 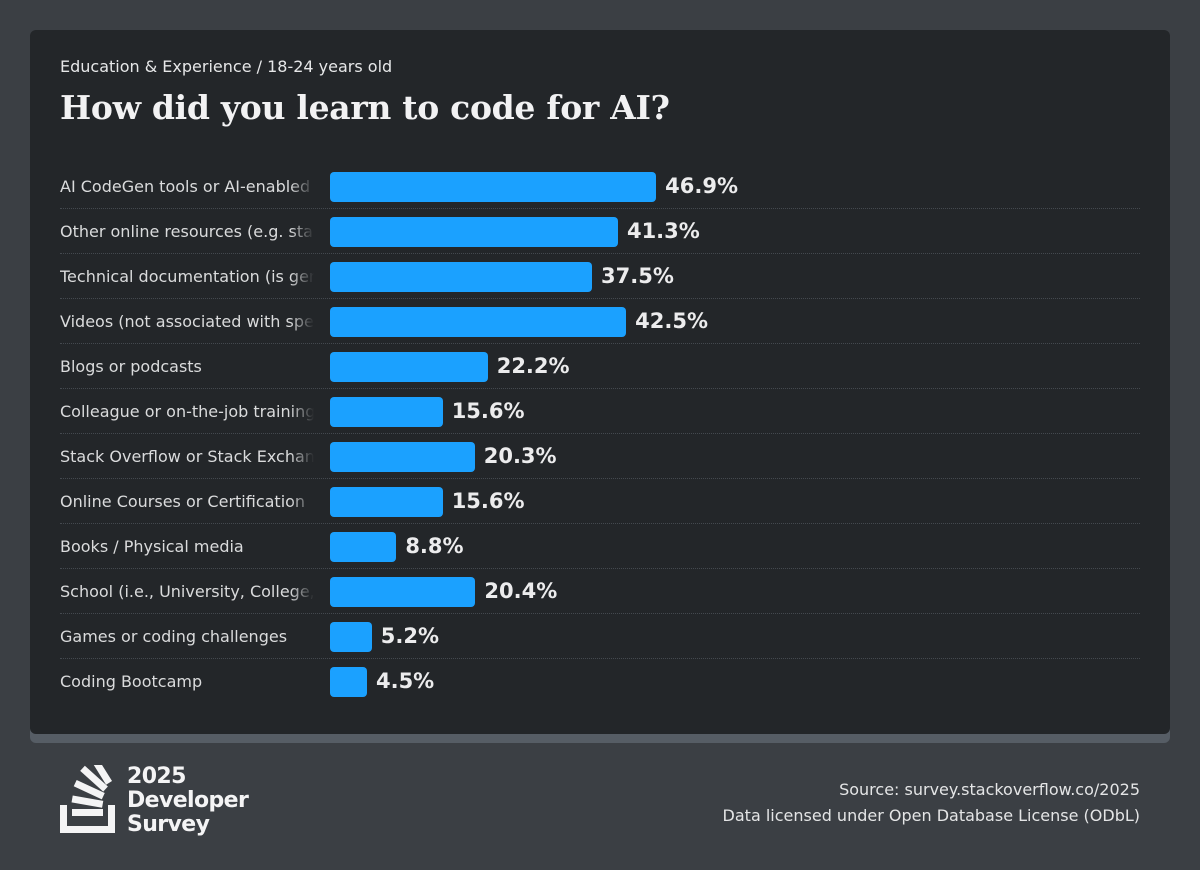 What do you see at coordinates (168, 824) in the screenshot?
I see `brand-line-survey: Survey` at bounding box center [168, 824].